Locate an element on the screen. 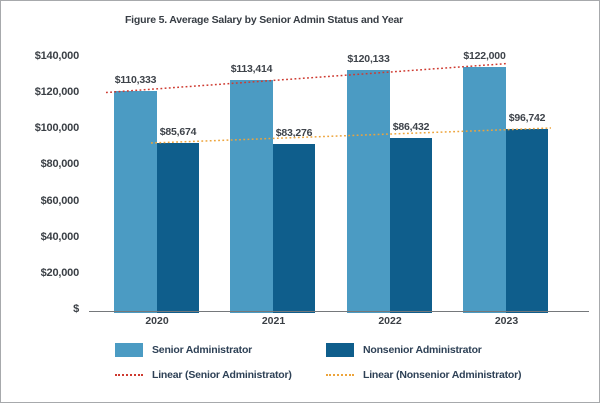  nonsenior-series-swatch is located at coordinates (340, 350).